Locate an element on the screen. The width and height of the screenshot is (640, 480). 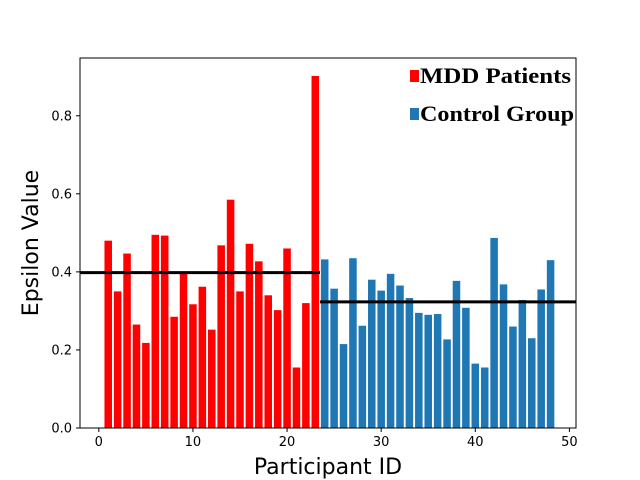
y-tick-label: 0.8 is located at coordinates (61, 116).